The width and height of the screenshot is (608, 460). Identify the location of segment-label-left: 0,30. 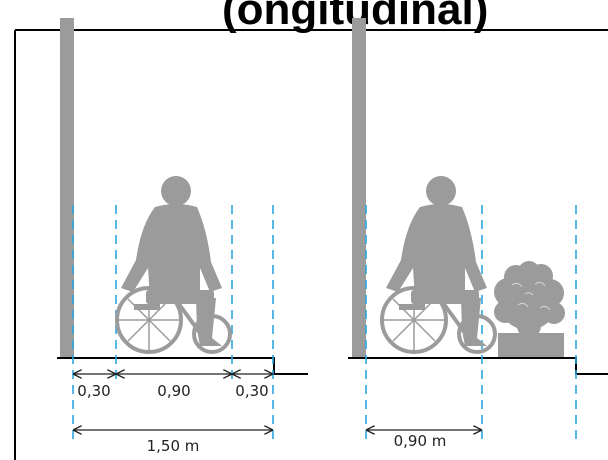
(93, 391).